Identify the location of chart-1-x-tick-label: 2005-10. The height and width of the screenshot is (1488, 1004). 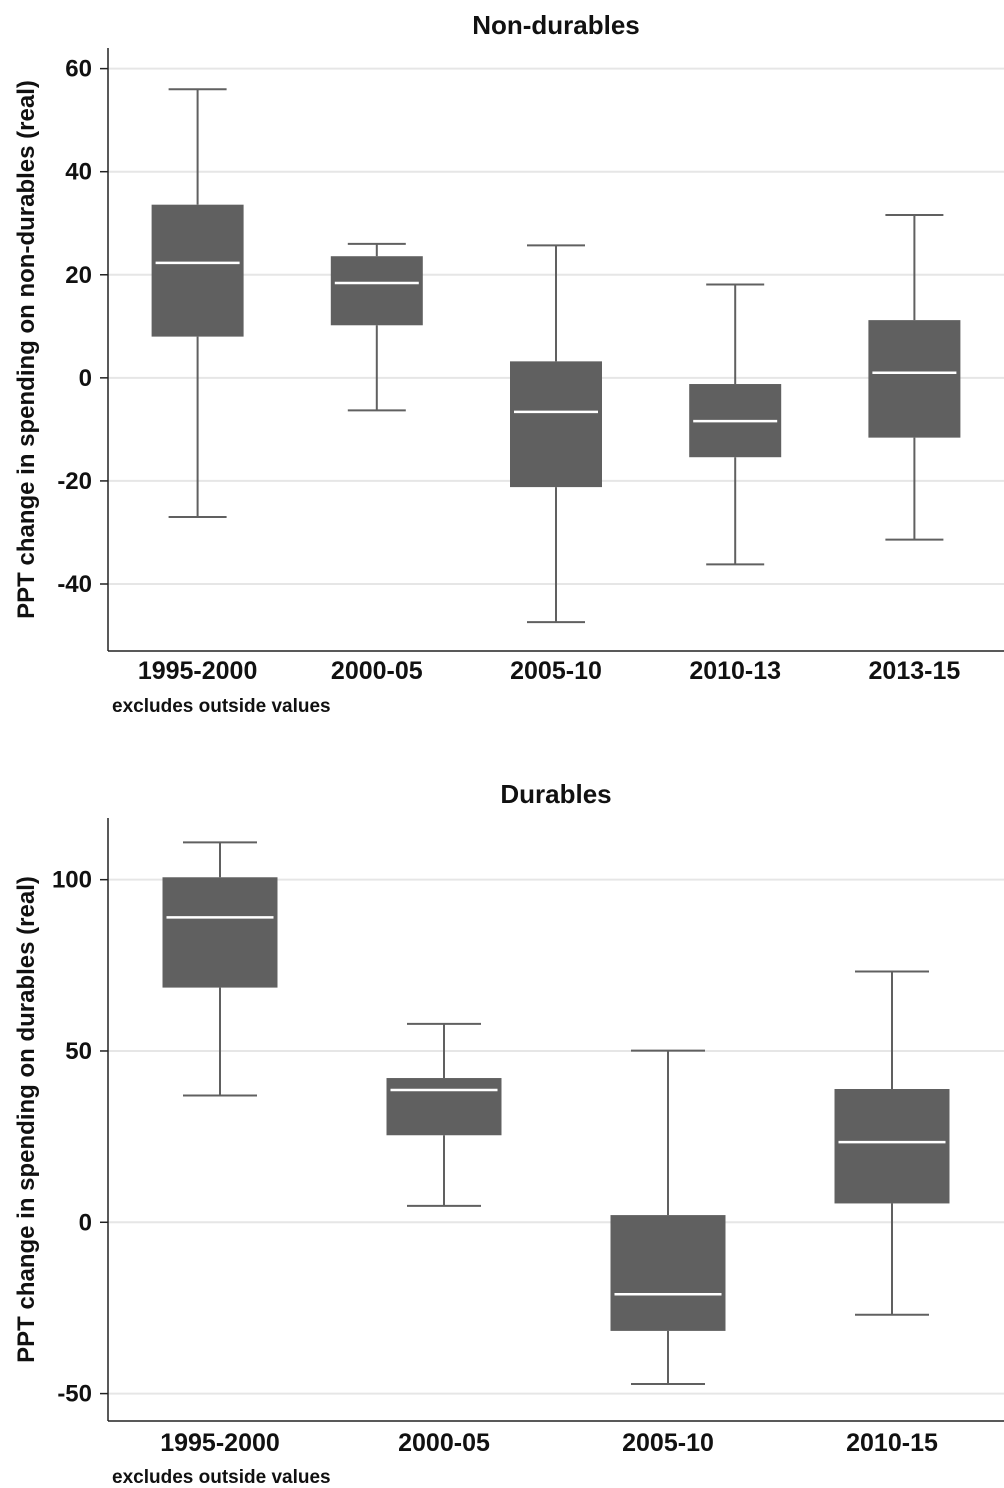
(556, 671).